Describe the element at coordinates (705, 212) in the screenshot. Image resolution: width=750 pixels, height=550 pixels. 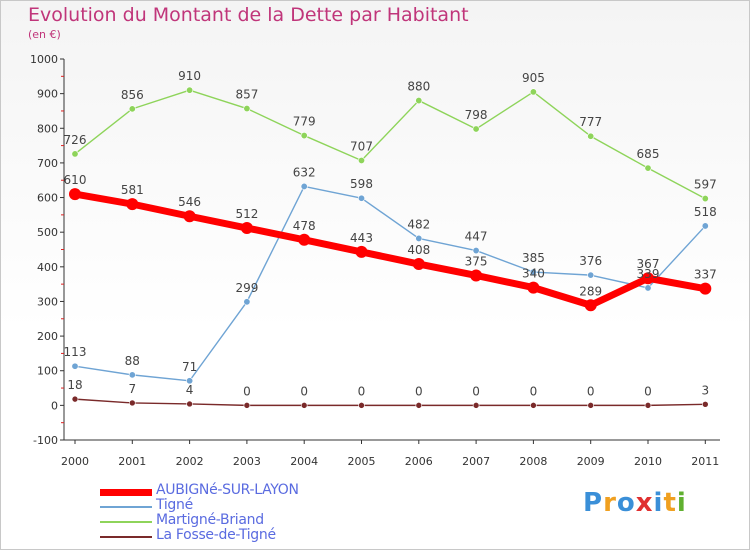
I see `data-label: 518` at that location.